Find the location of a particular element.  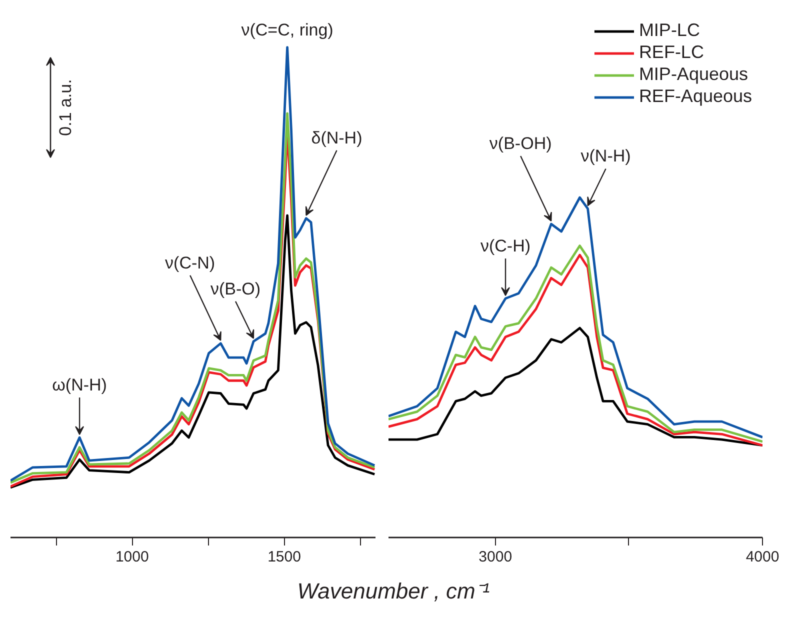

x-axis-title: Wavenumber , cm⁻¹ is located at coordinates (393, 591).